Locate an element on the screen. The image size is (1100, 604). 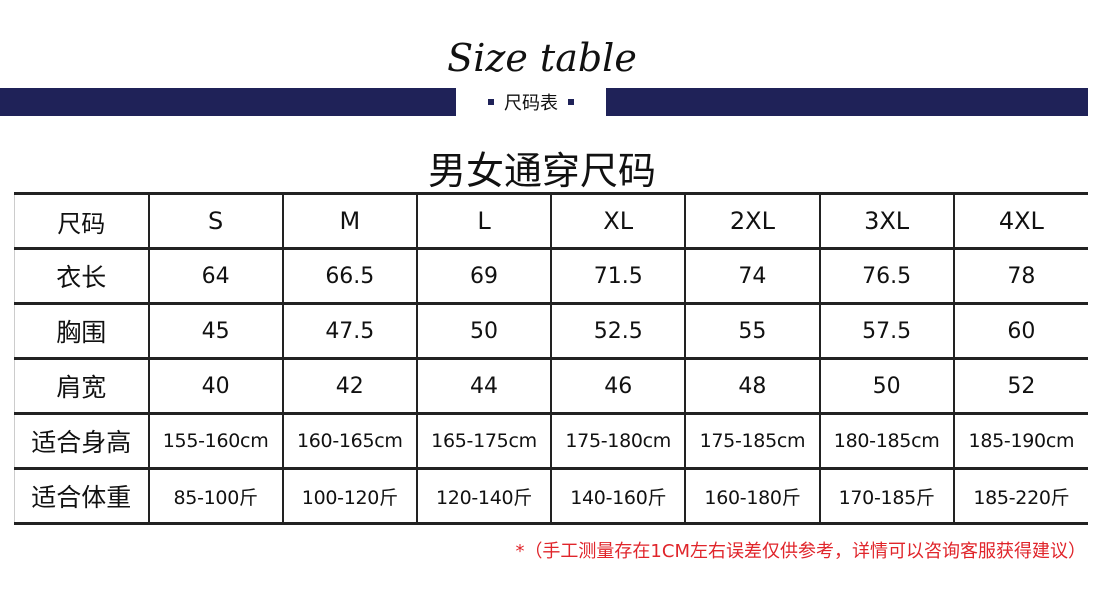
subtitle: 尺码表 is located at coordinates (531, 103).